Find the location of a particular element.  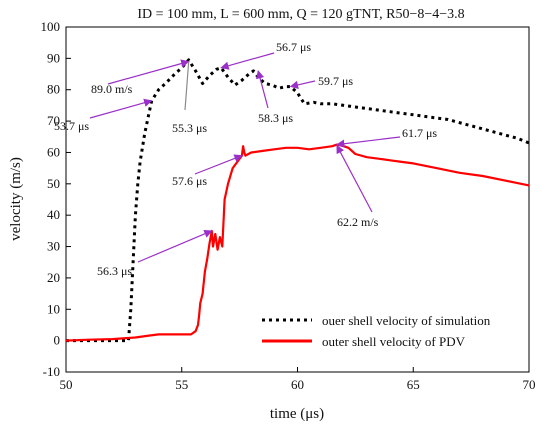

annotation-label: 56.3 μs is located at coordinates (114, 271).